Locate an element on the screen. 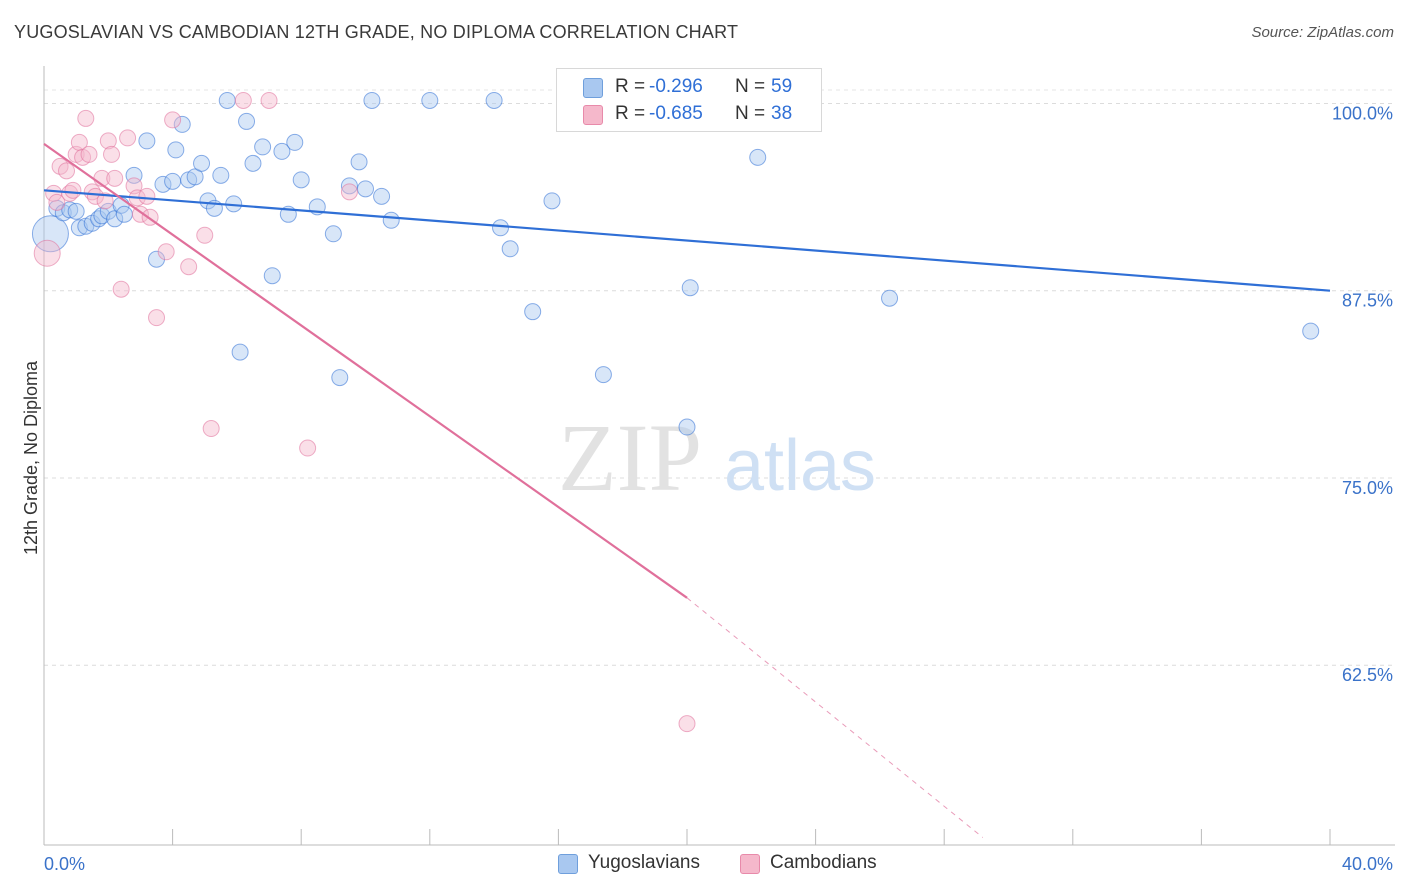 The height and width of the screenshot is (892, 1406). watermark-zip: ZIP is located at coordinates (630, 457).